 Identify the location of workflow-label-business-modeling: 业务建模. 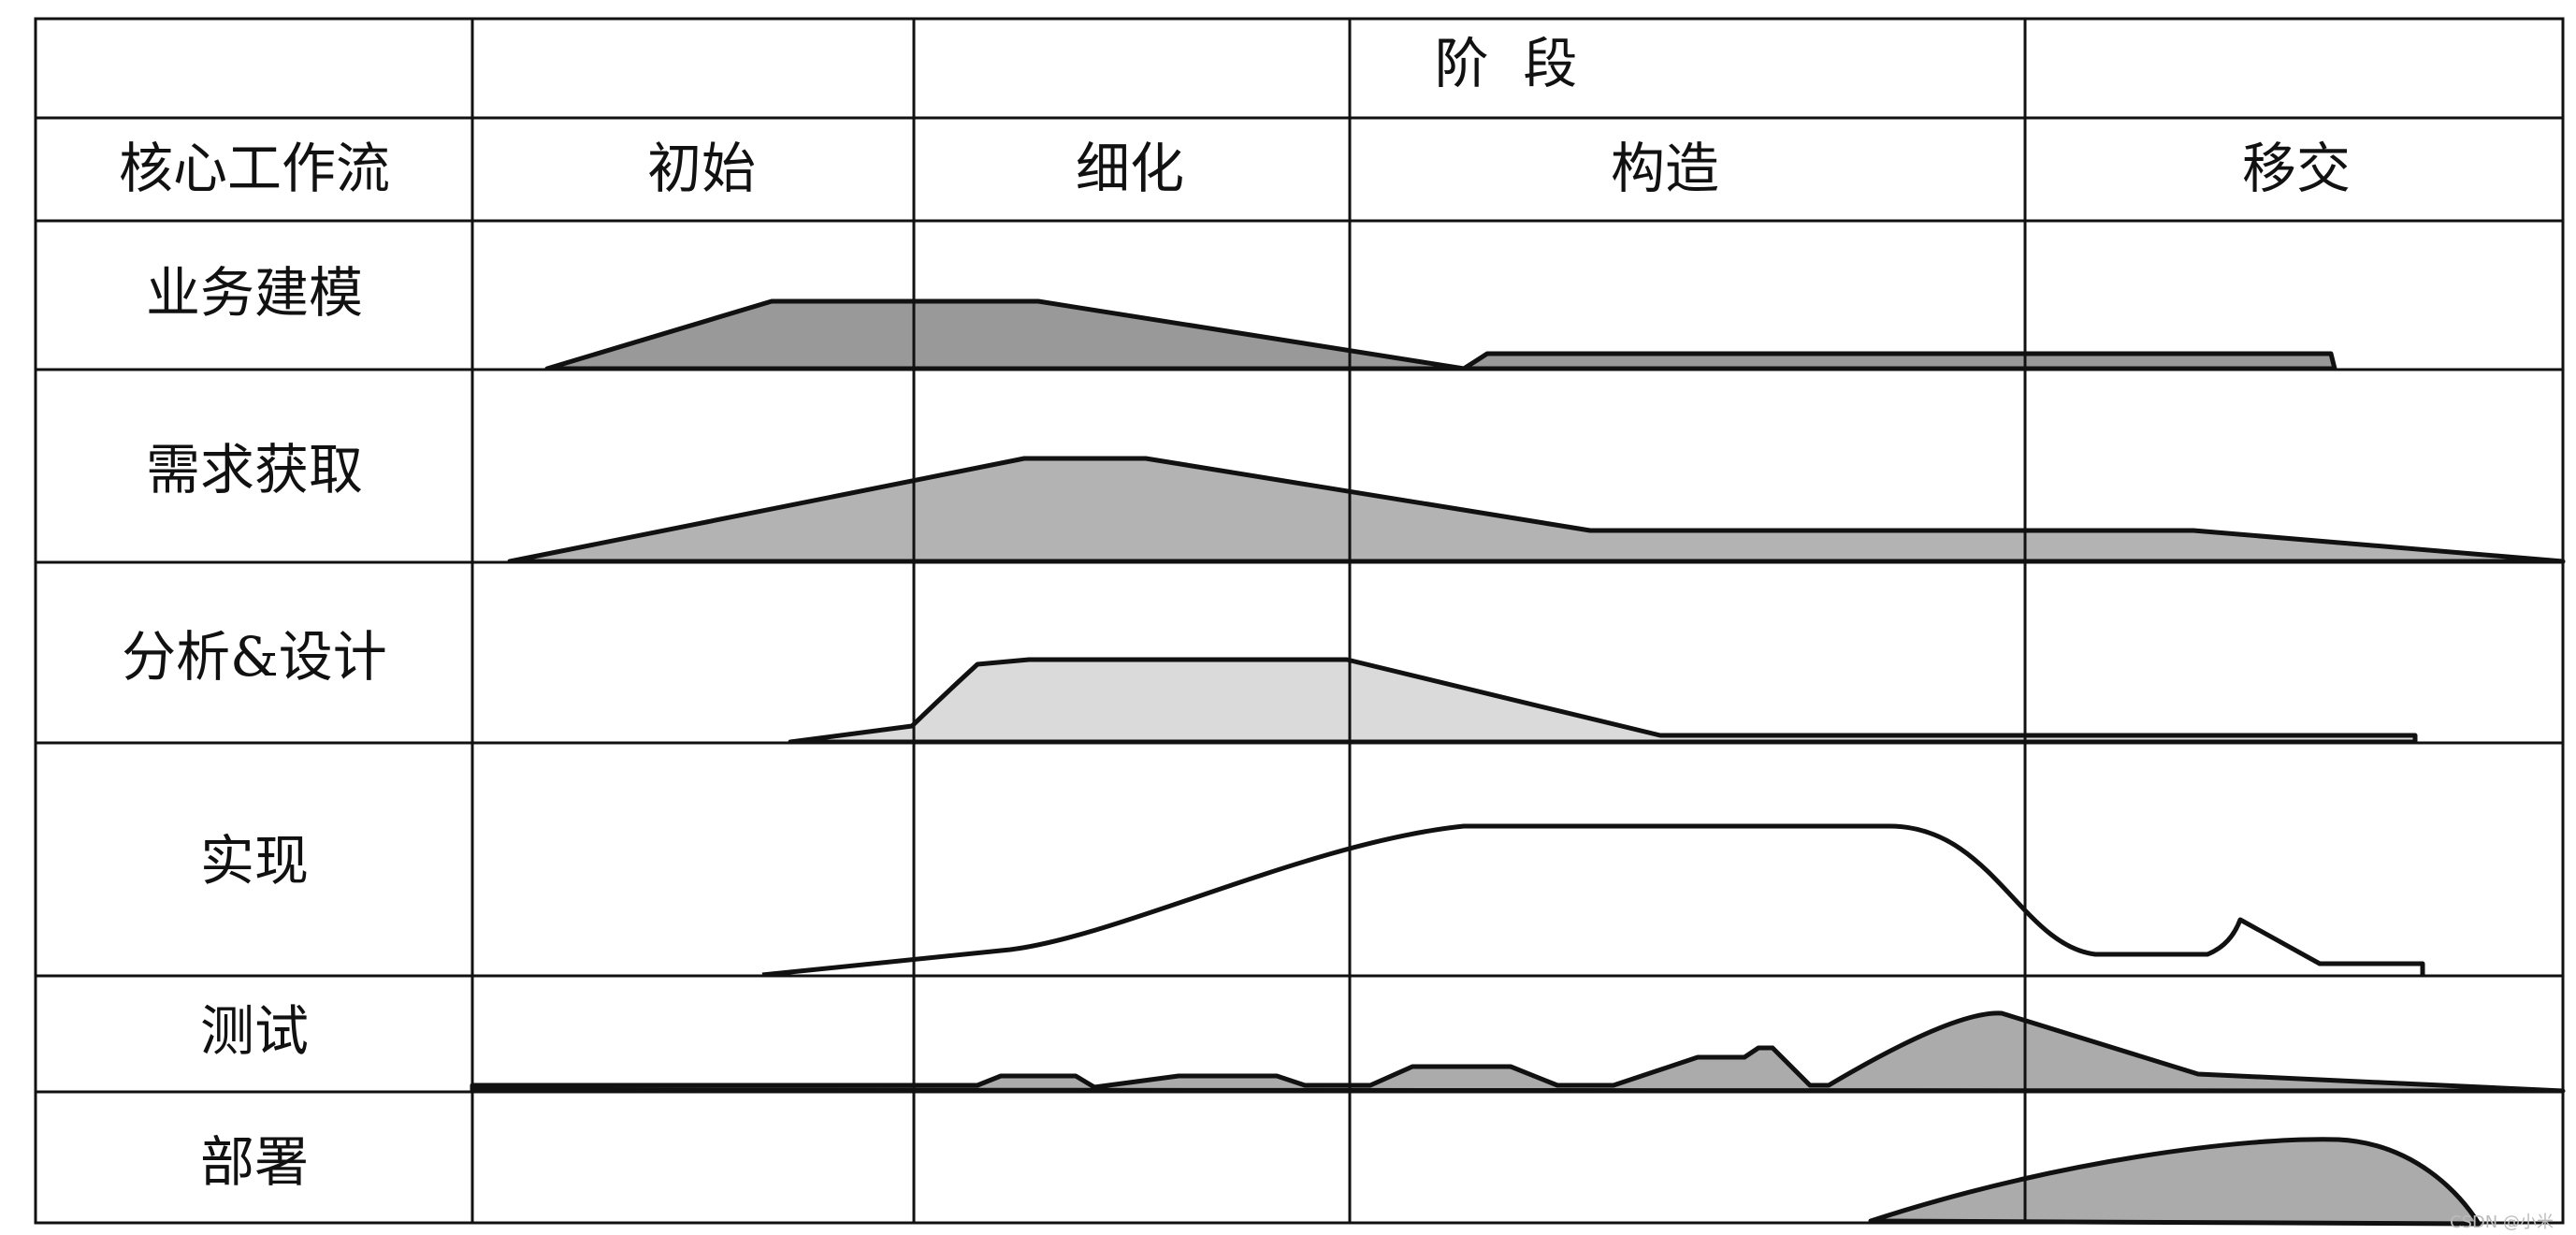
(255, 293).